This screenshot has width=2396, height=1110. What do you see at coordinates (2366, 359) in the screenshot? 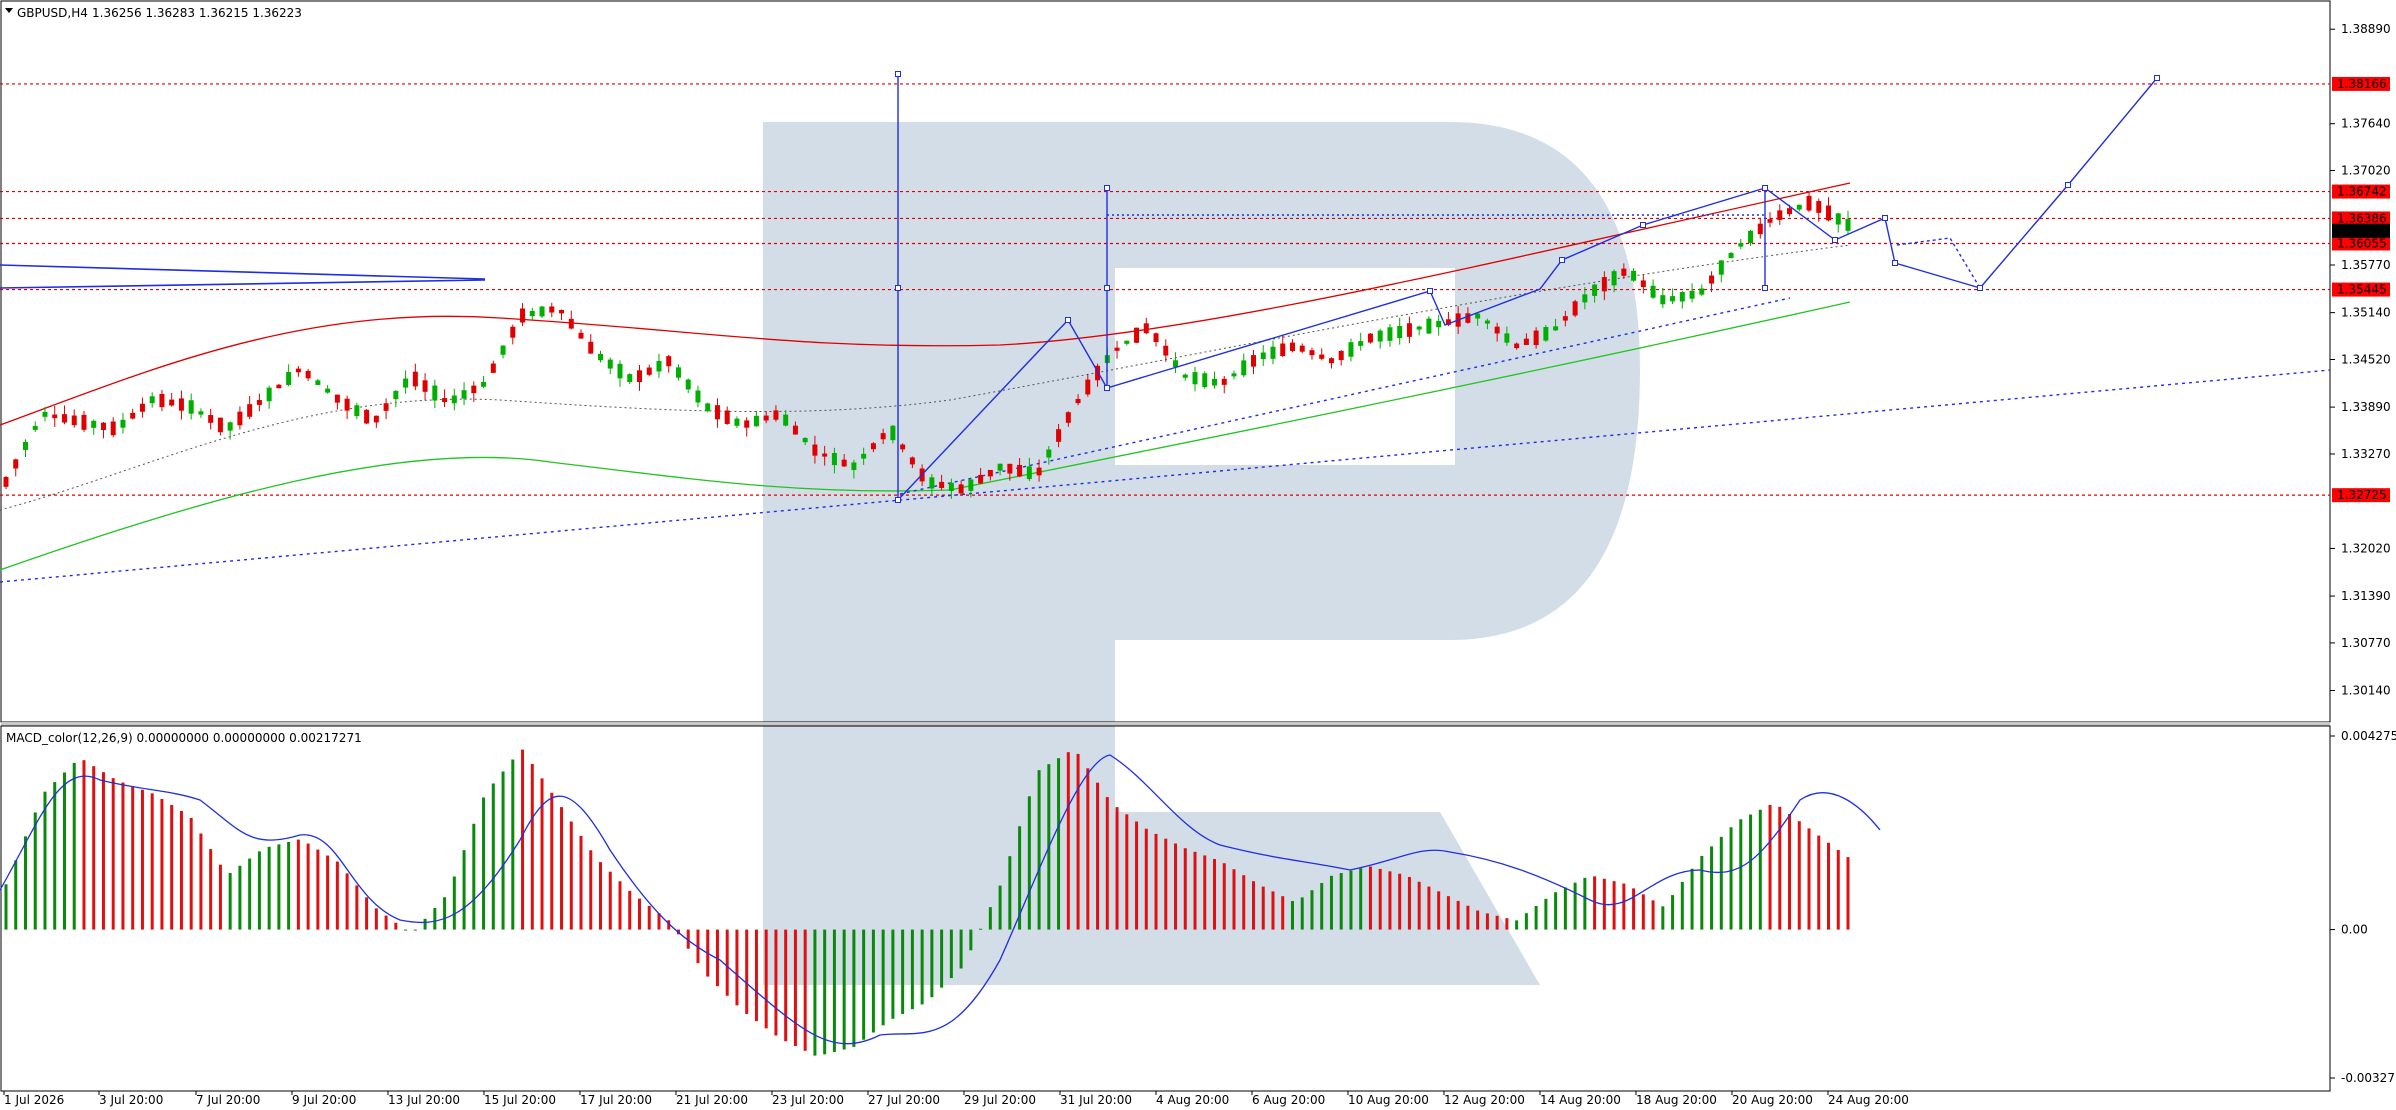
I see `y-tick-label: 1.34520` at bounding box center [2366, 359].